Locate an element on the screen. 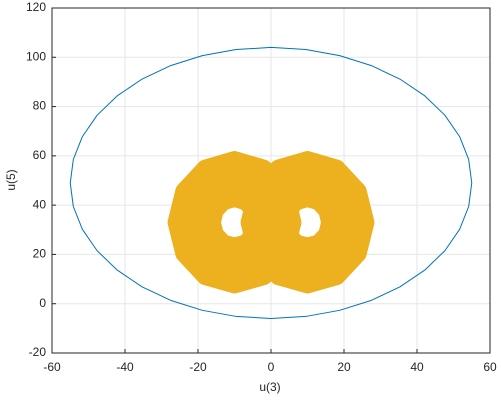  y-tick-label: -20 is located at coordinates (38, 352).